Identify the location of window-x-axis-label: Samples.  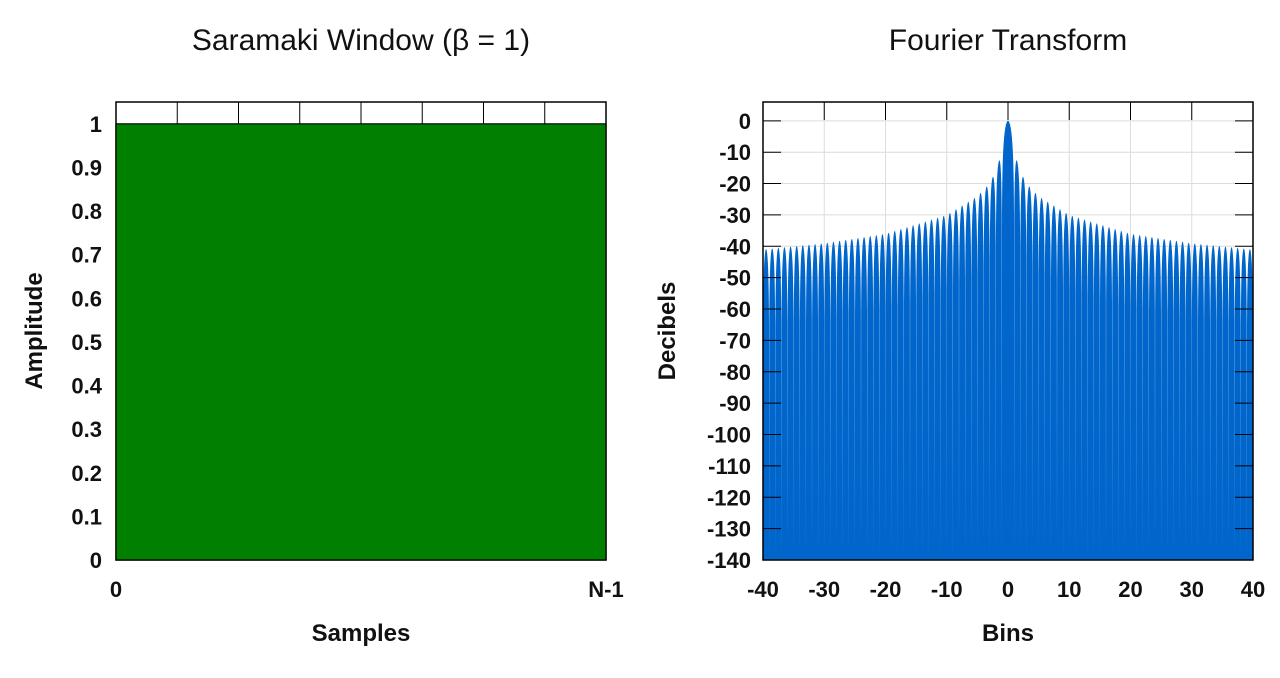
(361, 633).